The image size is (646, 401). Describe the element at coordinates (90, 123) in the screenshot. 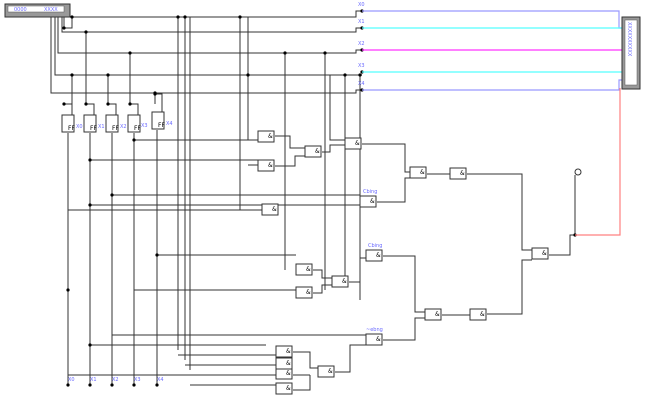

I see `flipflop-1: FF` at that location.